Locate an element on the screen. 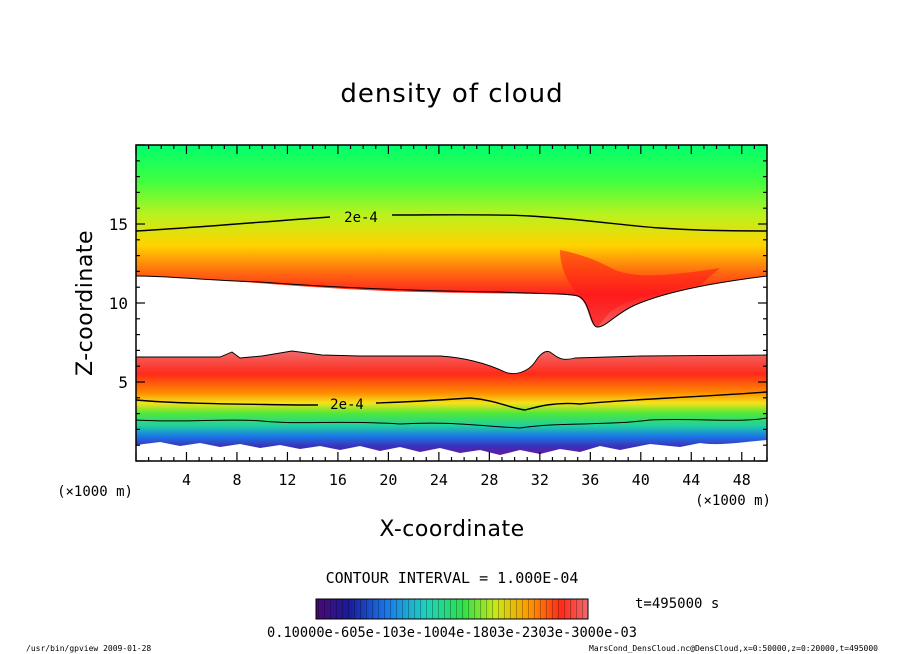 This screenshot has width=904, height=654. x-tick-label: 24 is located at coordinates (439, 480).